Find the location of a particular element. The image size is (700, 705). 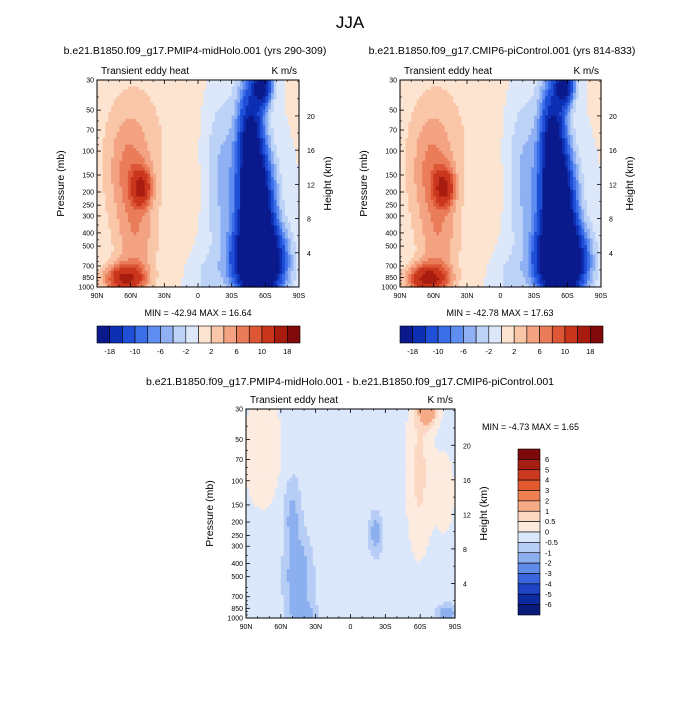

y-tick-label: 100 is located at coordinates (88, 152).